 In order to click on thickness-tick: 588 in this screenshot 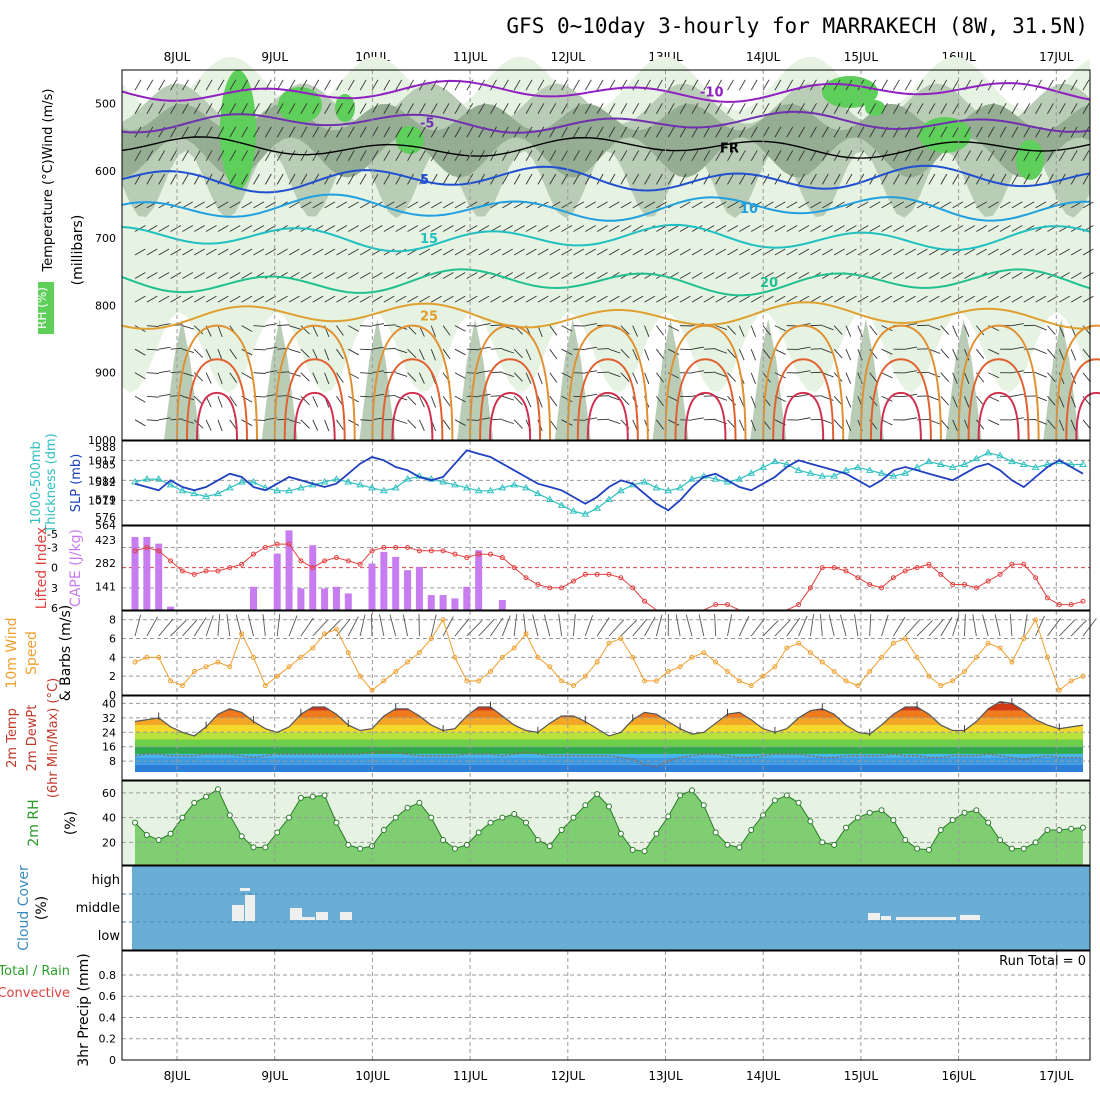, I will do `click(105, 447)`.